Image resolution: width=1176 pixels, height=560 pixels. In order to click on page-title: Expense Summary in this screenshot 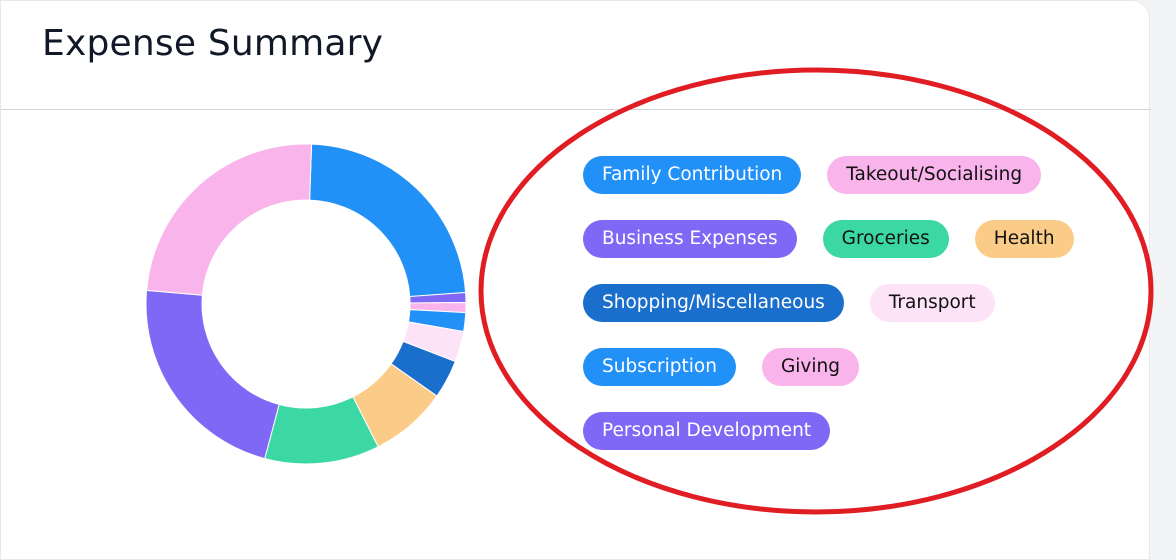, I will do `click(213, 43)`.